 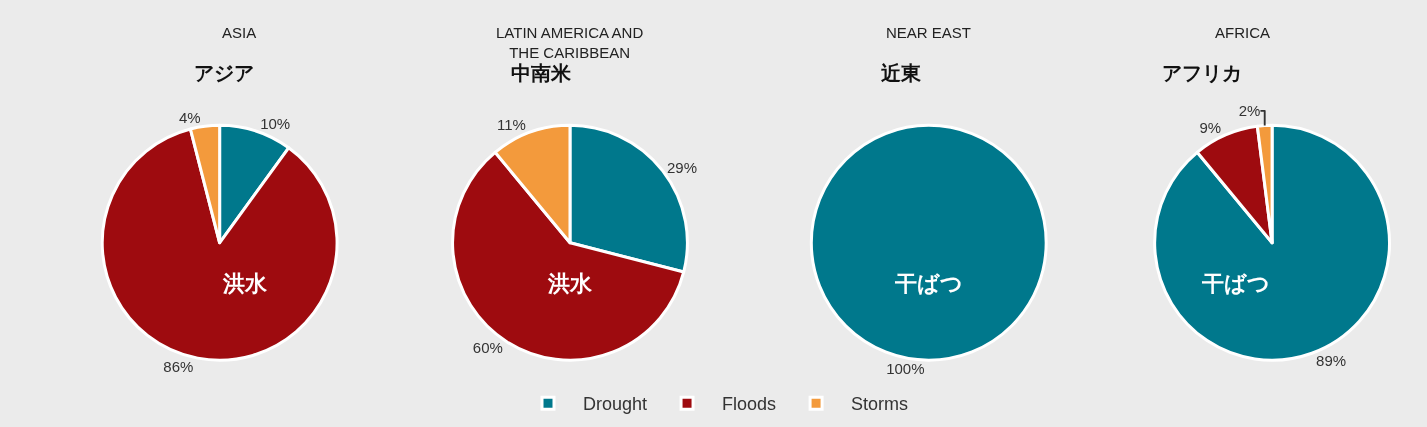 I want to click on data-label: 100%, so click(x=905, y=369).